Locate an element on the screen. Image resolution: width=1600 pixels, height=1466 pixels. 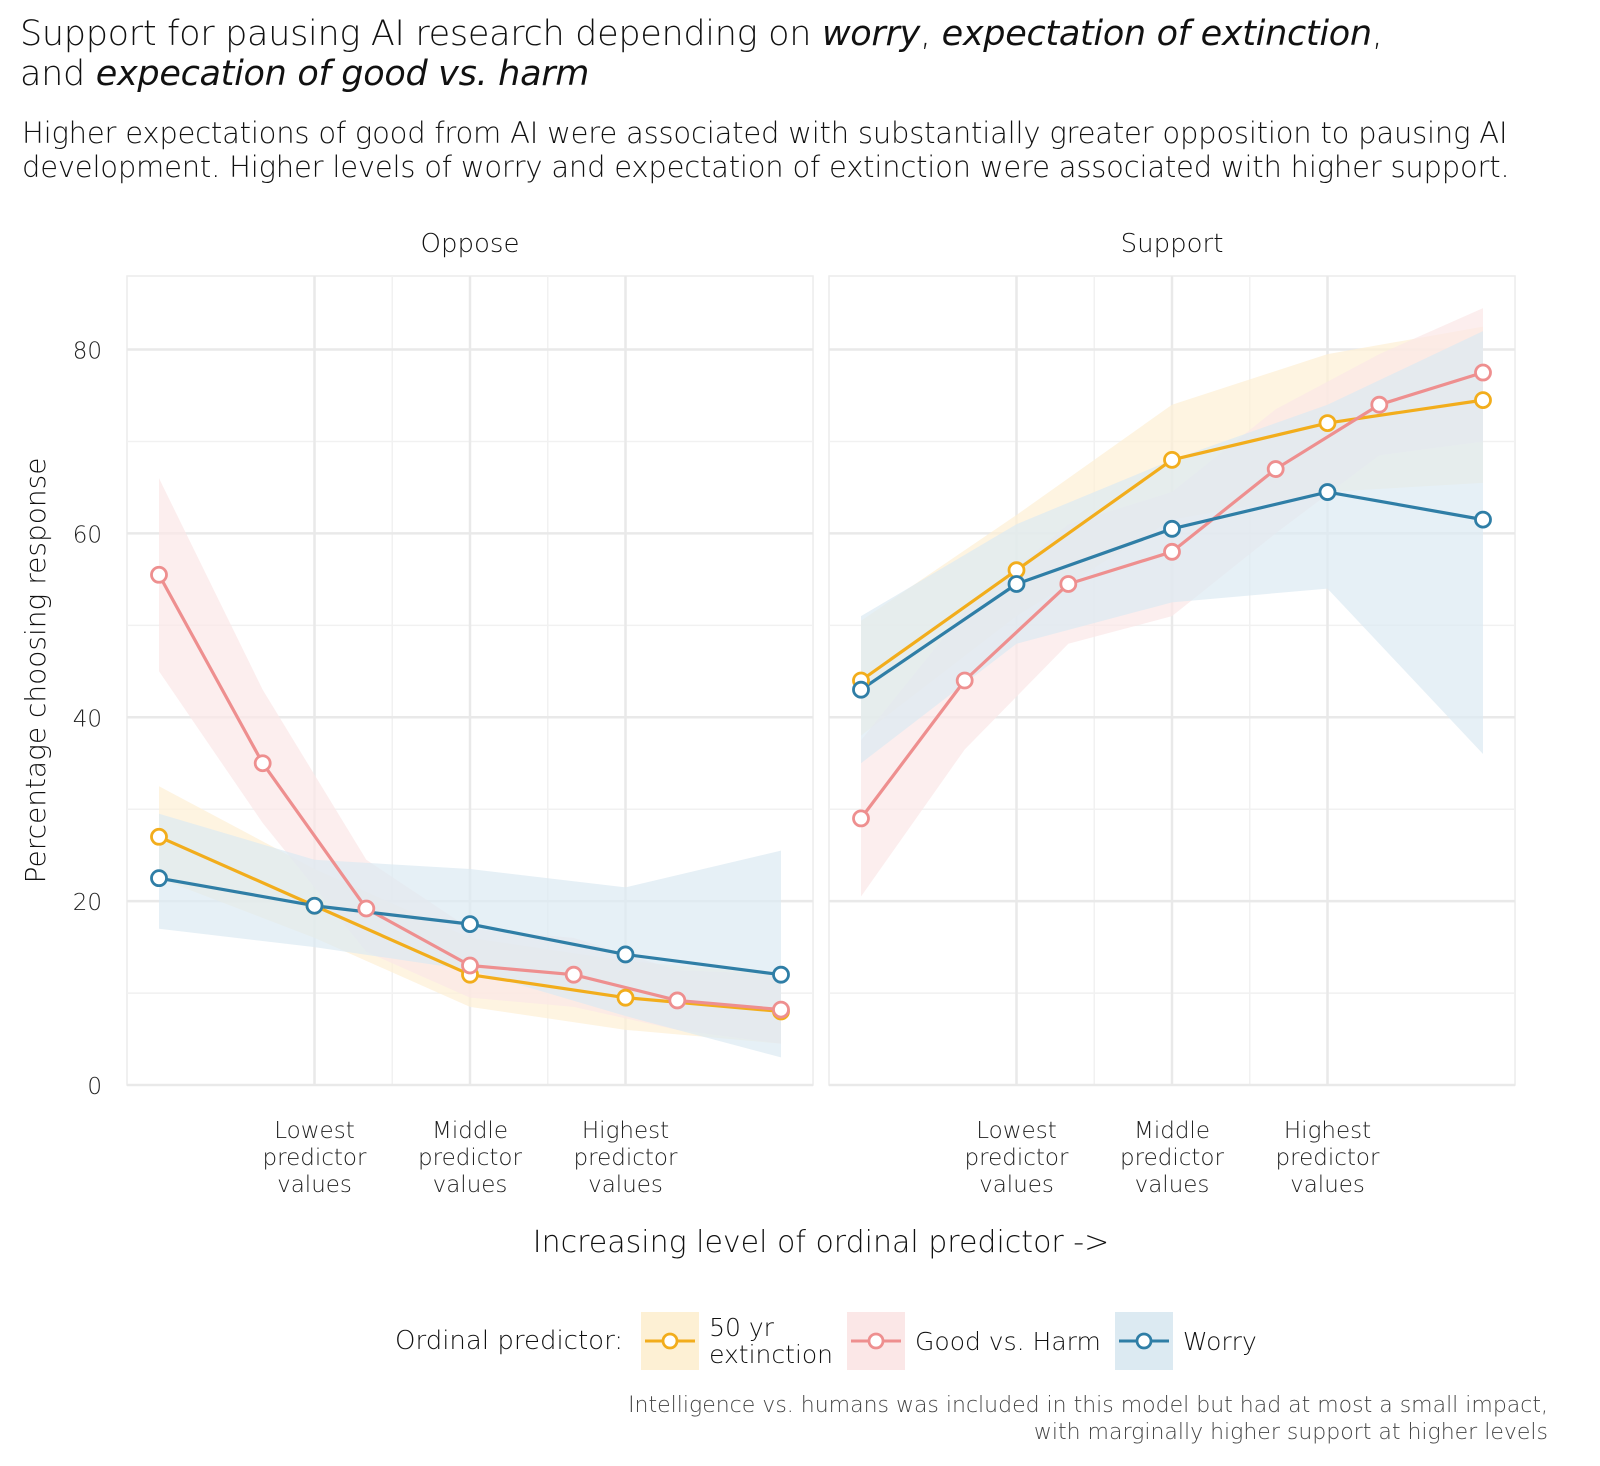
y-tick-label: 80 is located at coordinates (87, 352).